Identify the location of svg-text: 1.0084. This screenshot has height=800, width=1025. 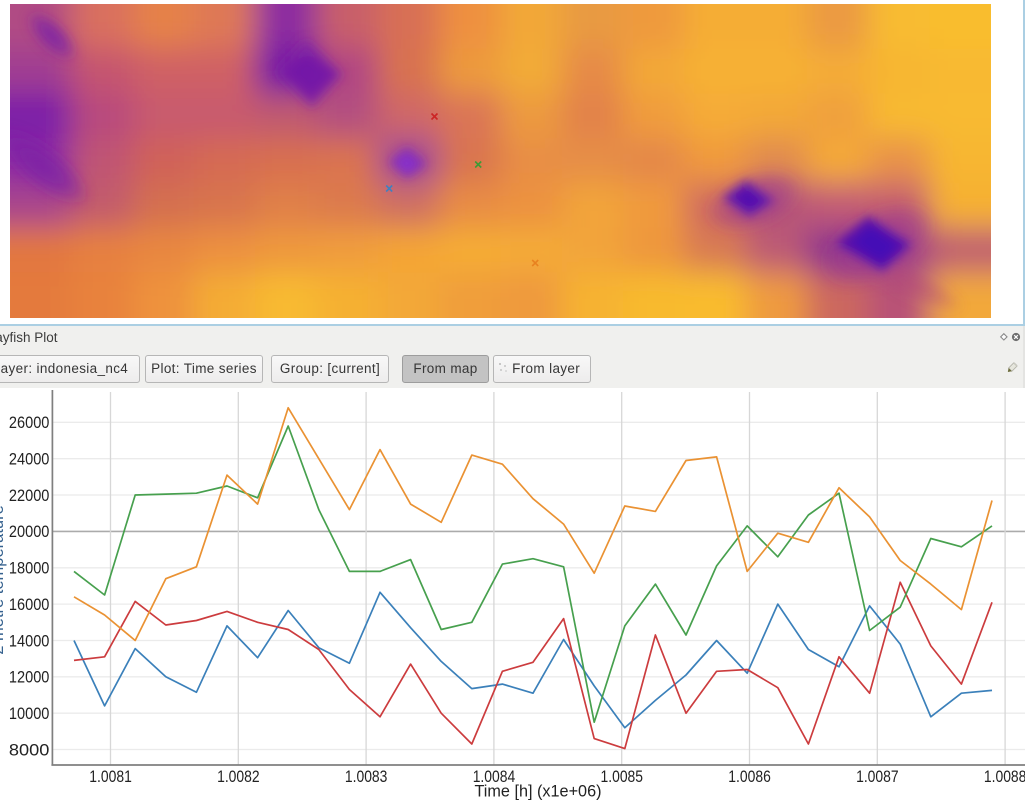
(494, 777).